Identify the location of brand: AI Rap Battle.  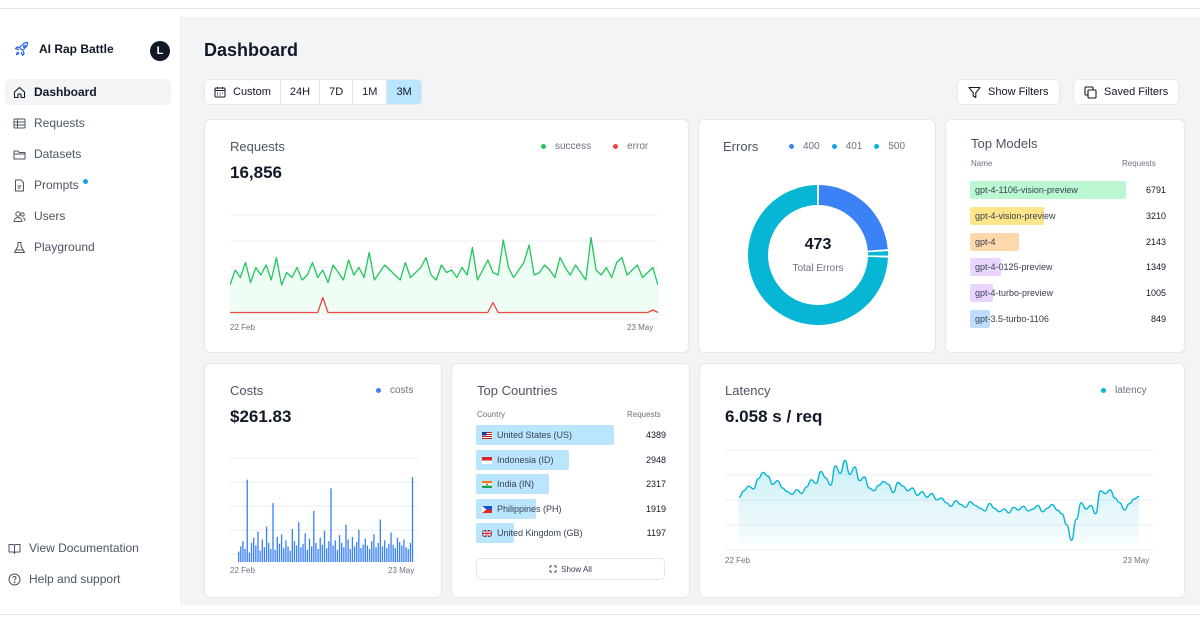
(64, 49).